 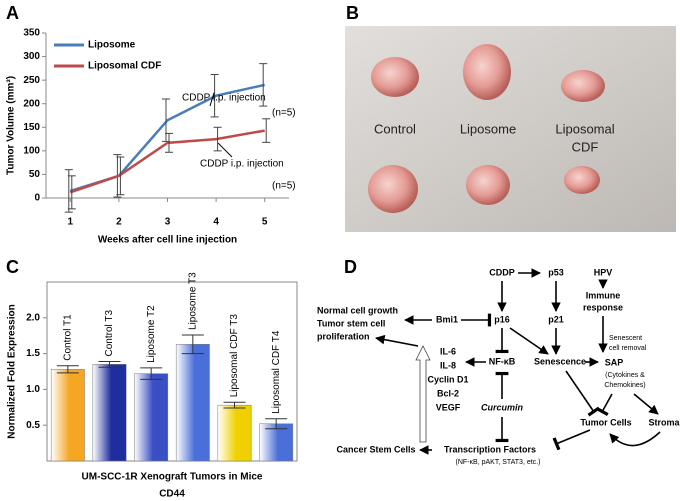 I want to click on node: Immune, so click(x=603, y=295).